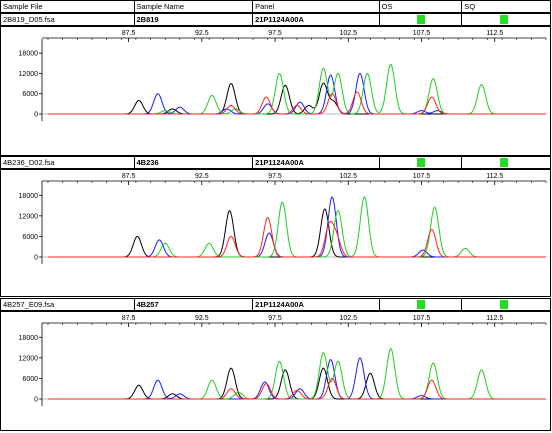 The width and height of the screenshot is (552, 433). Describe the element at coordinates (316, 304) in the screenshot. I see `panel-3: 21P1124A00A` at that location.